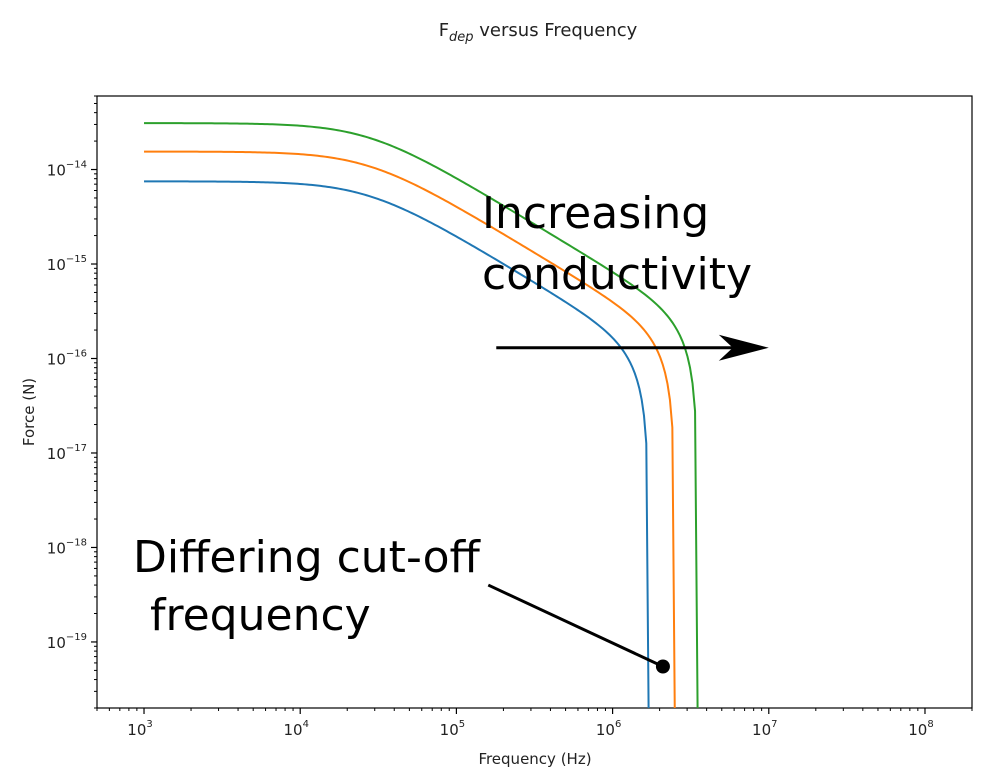 Image resolution: width=1000 pixels, height=779 pixels. Describe the element at coordinates (67, 358) in the screenshot. I see `y-tick-label: 10−16` at that location.